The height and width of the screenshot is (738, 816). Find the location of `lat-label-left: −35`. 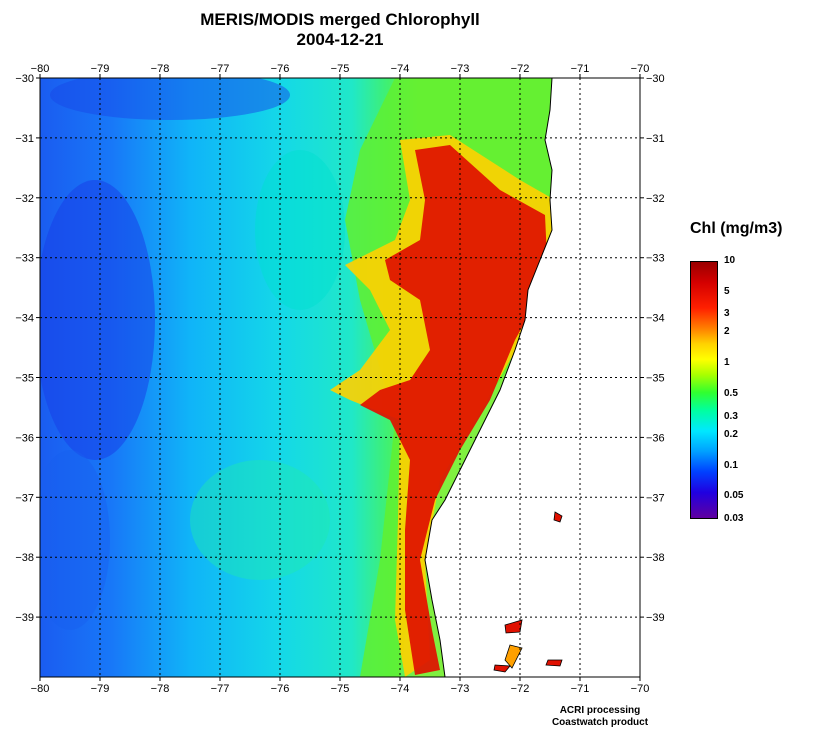

lat-label-left: −35 is located at coordinates (24, 379).